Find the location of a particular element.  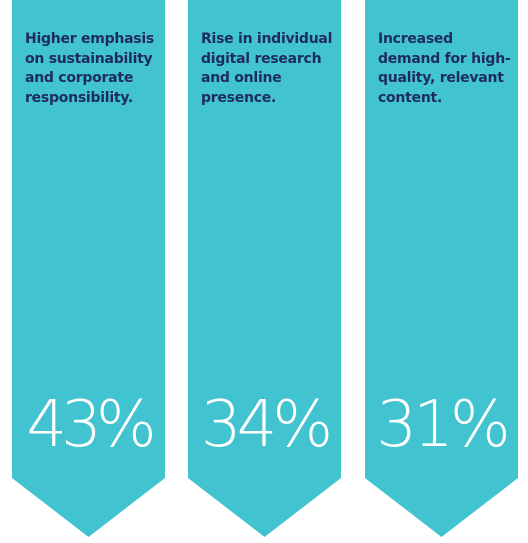

stat-percentage: 43% is located at coordinates (91, 425).